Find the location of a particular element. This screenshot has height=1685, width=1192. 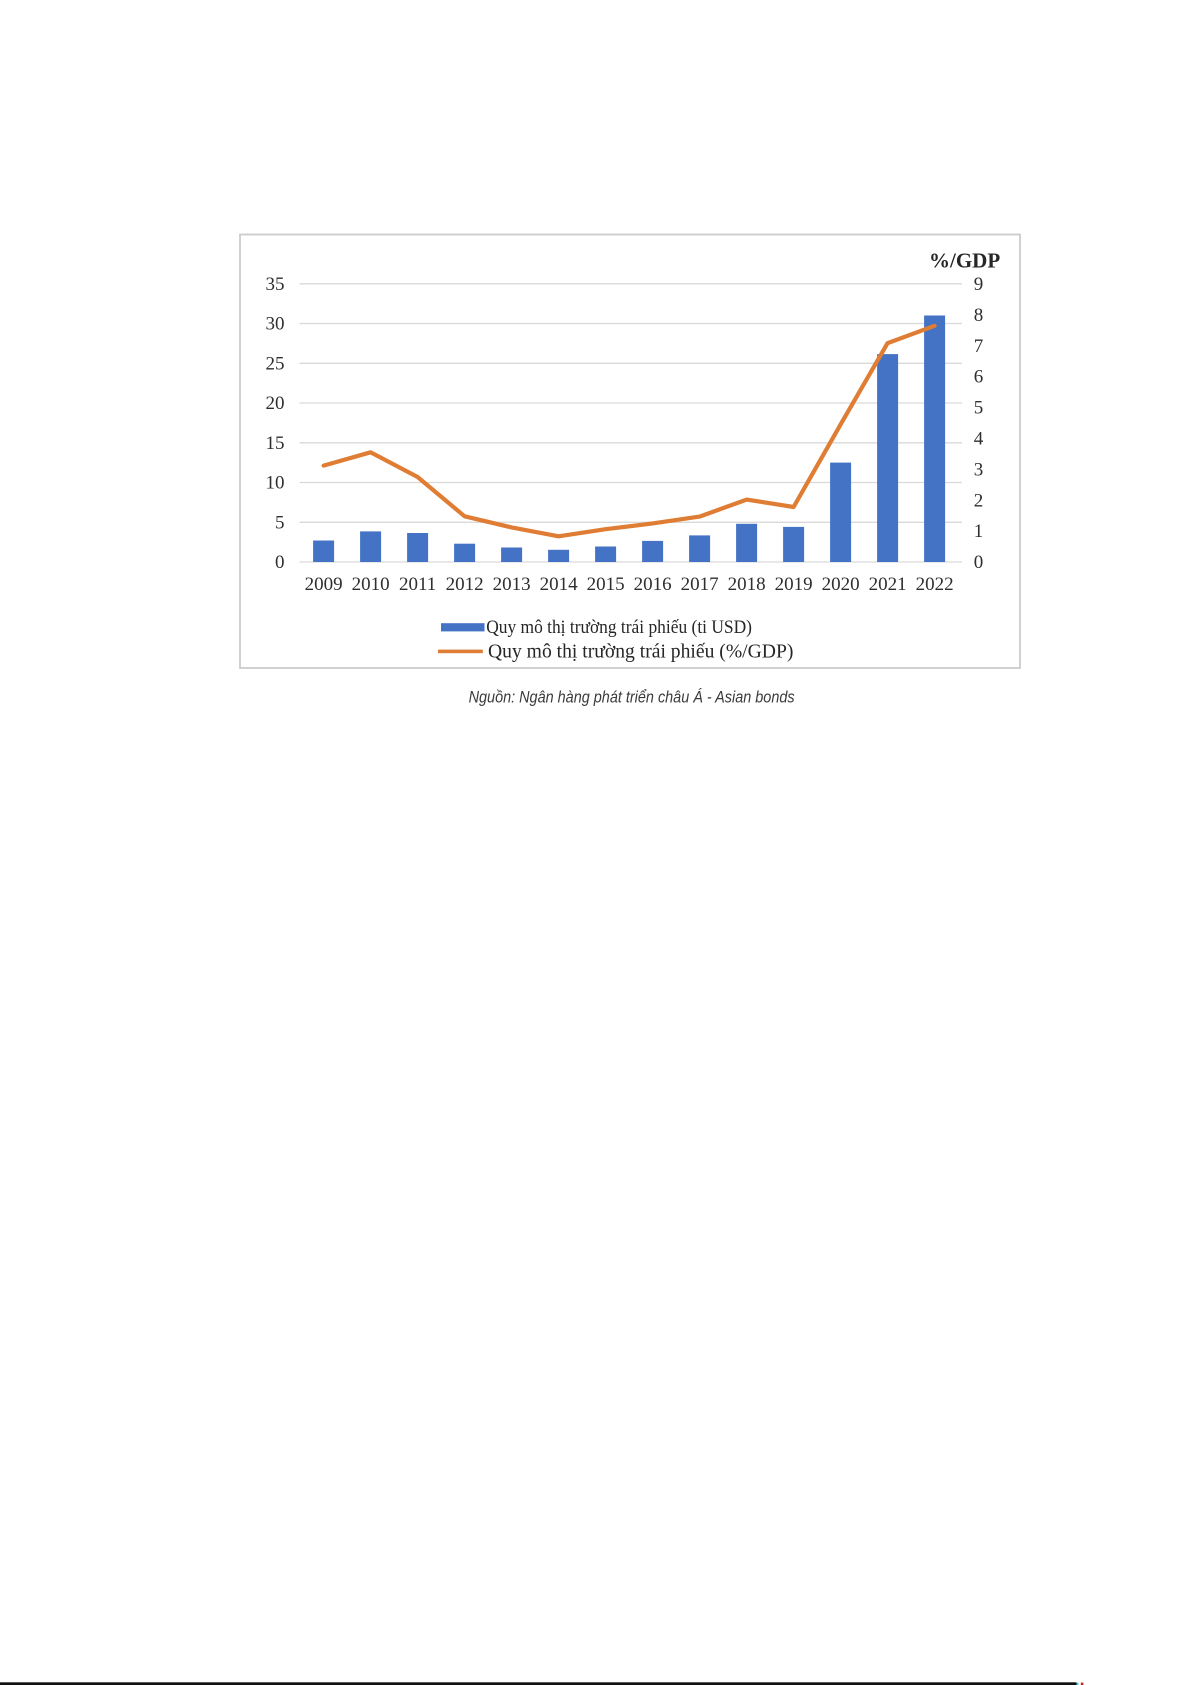

svg-text: 3 is located at coordinates (979, 469).